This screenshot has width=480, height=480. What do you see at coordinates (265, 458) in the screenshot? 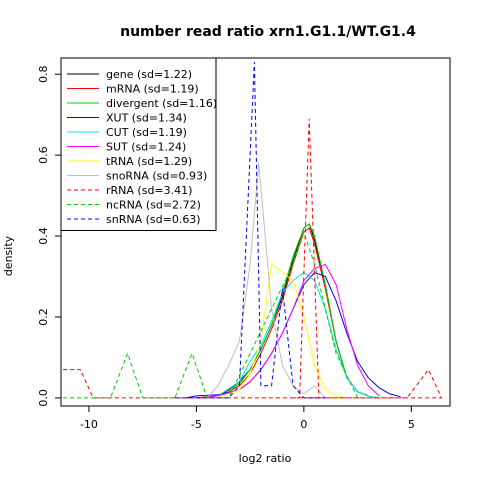
I see `x-axis-label: log2 ratio` at bounding box center [265, 458].